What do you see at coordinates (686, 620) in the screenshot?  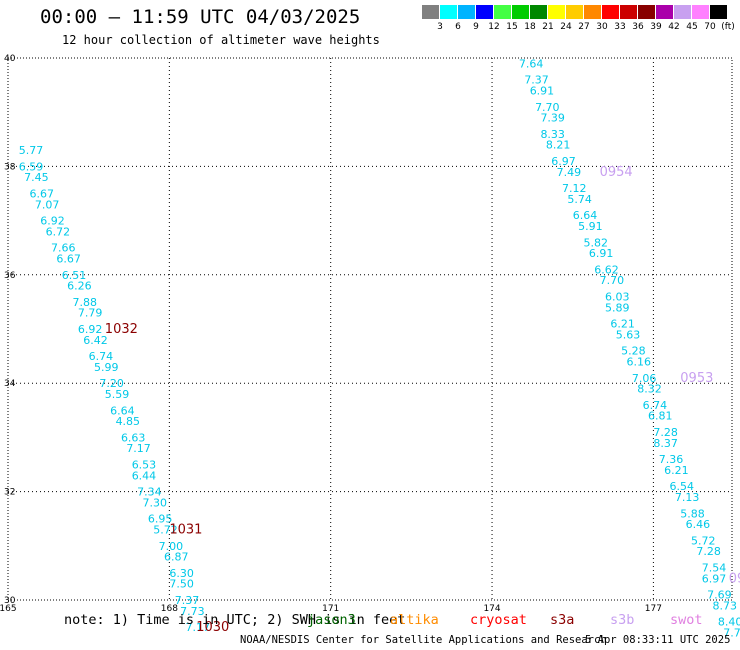 I see `satellite-swot: swot` at bounding box center [686, 620].